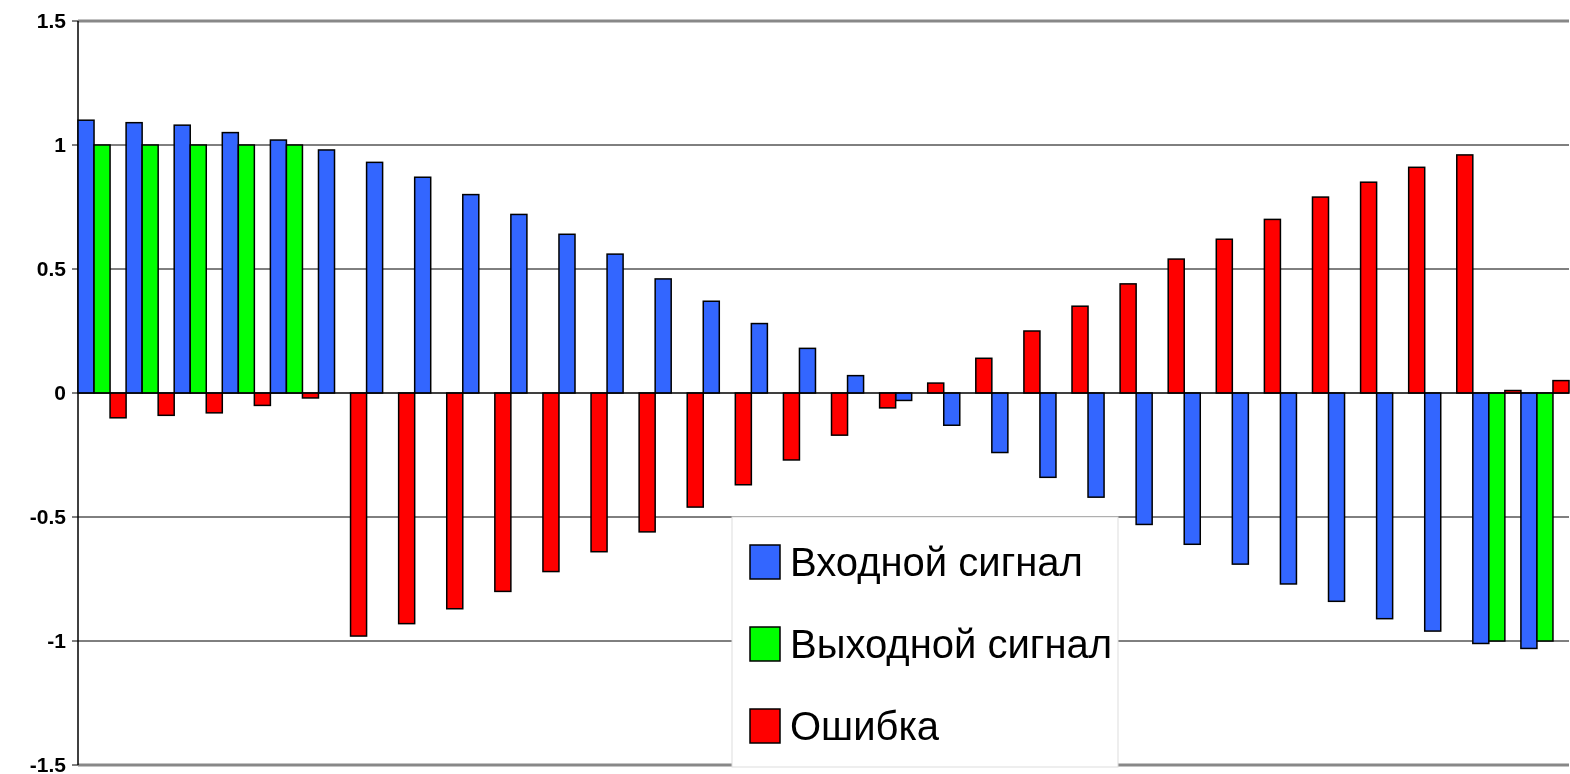  I want to click on y-tick-label: -0.5, so click(48, 517).